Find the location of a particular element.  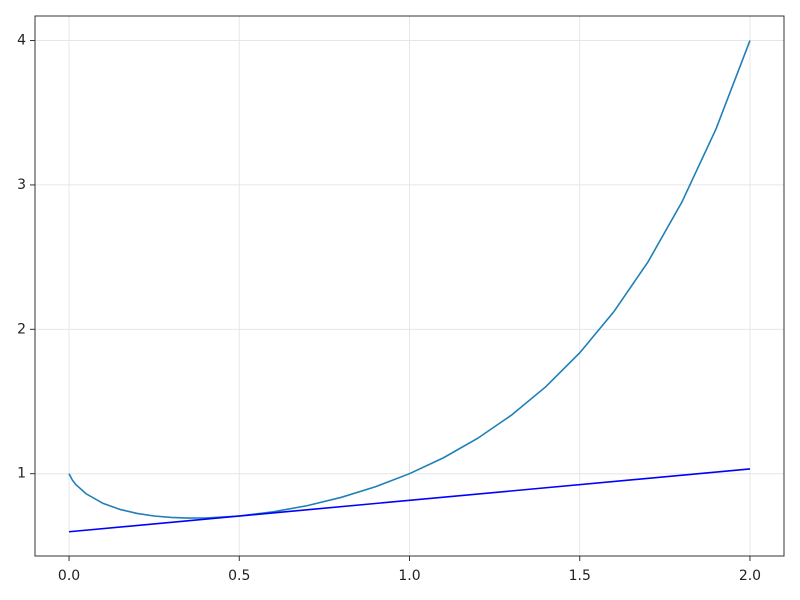

line-series is located at coordinates (409, 500).